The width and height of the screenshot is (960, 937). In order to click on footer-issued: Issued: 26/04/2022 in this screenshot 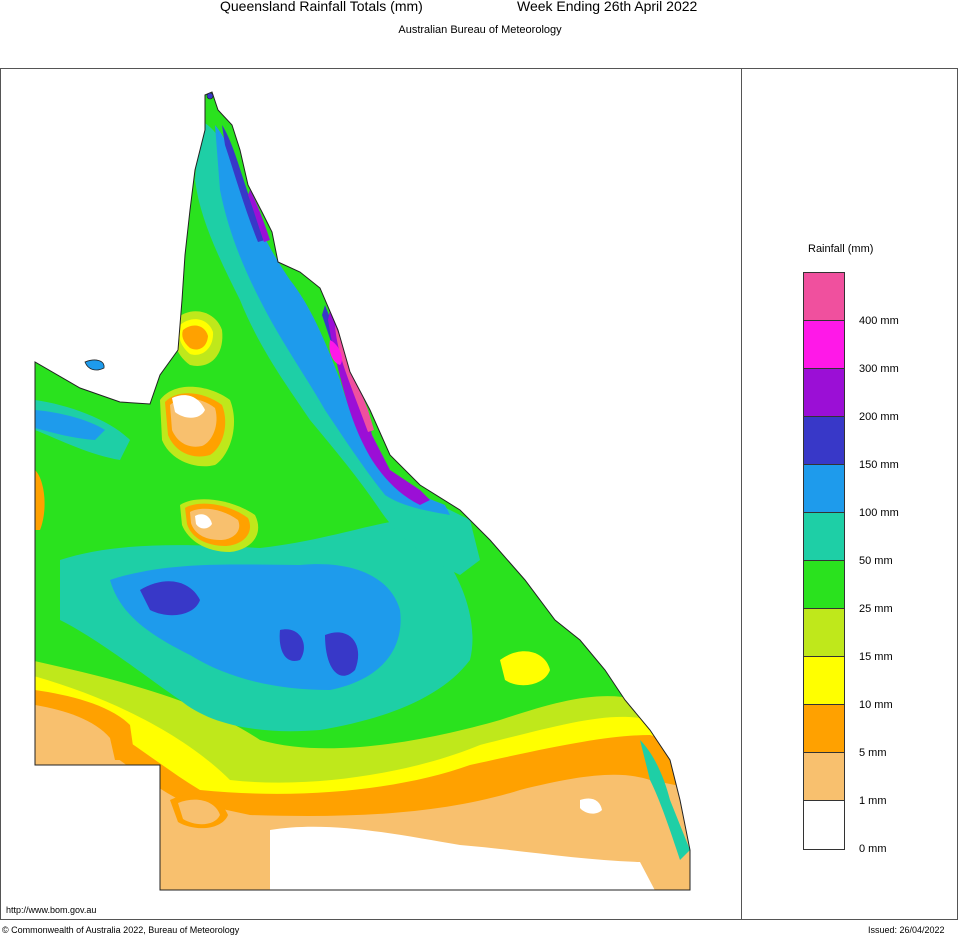, I will do `click(906, 930)`.